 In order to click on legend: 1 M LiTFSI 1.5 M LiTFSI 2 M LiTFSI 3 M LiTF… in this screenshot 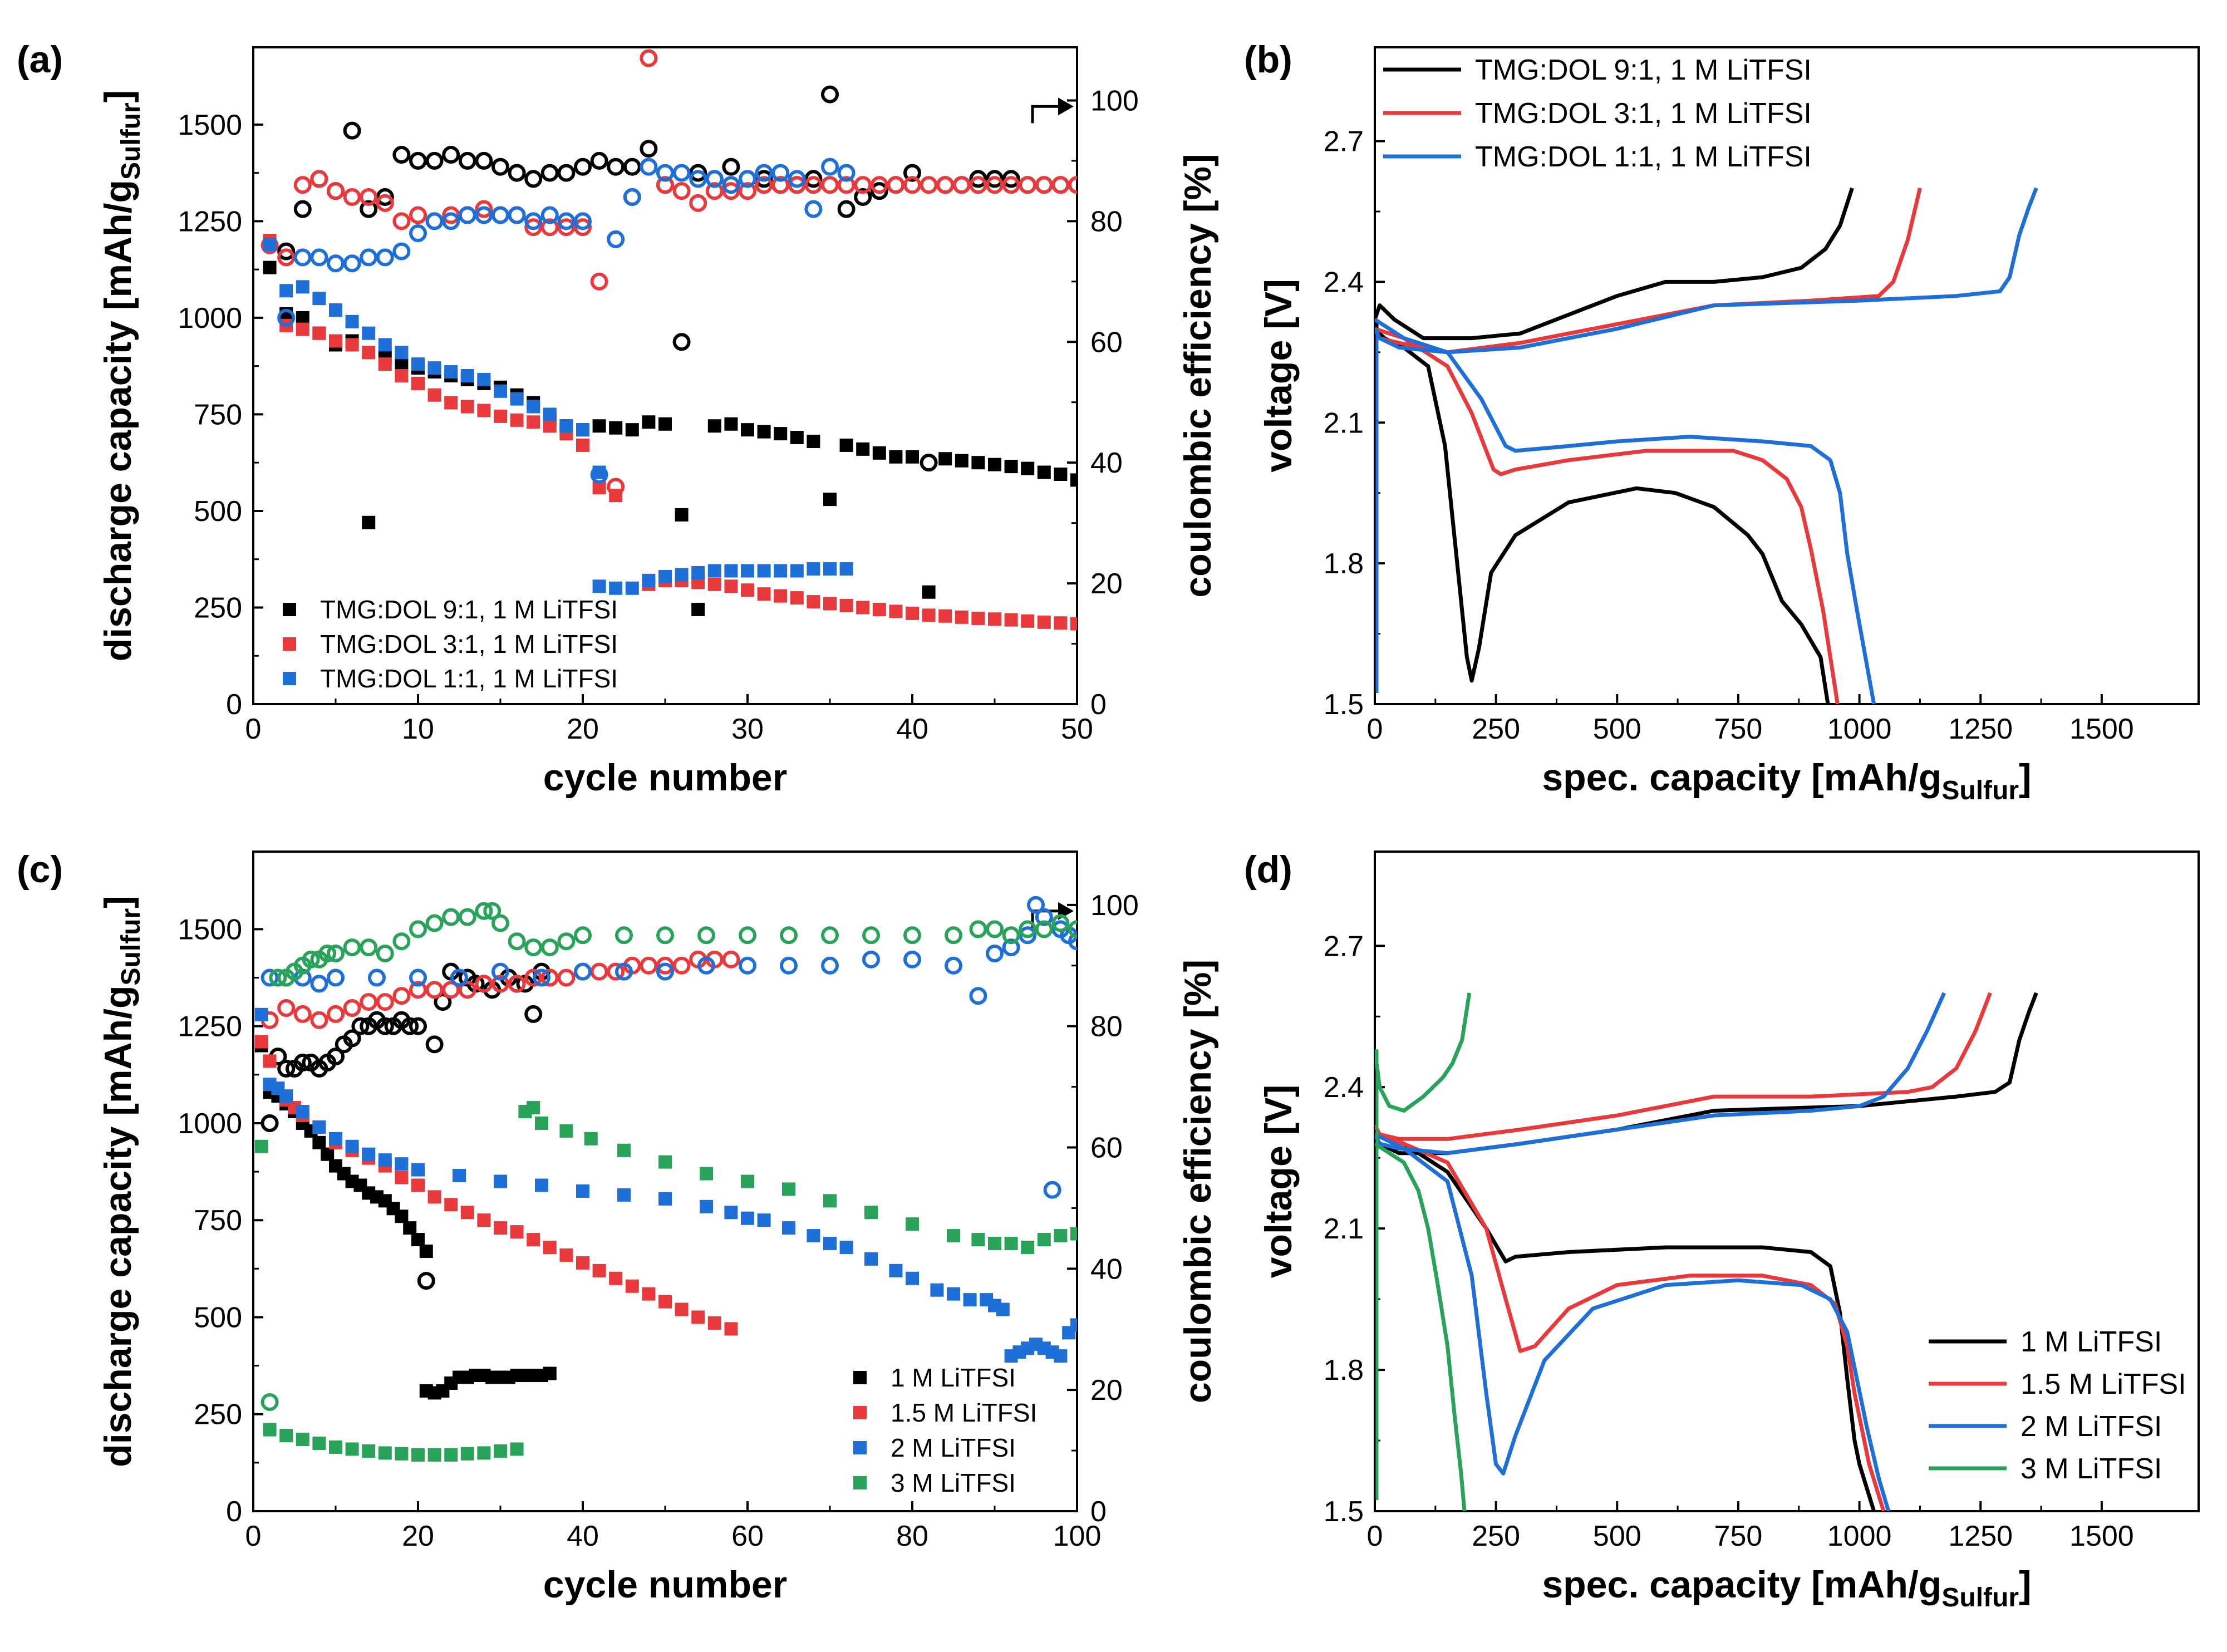, I will do `click(2057, 1405)`.